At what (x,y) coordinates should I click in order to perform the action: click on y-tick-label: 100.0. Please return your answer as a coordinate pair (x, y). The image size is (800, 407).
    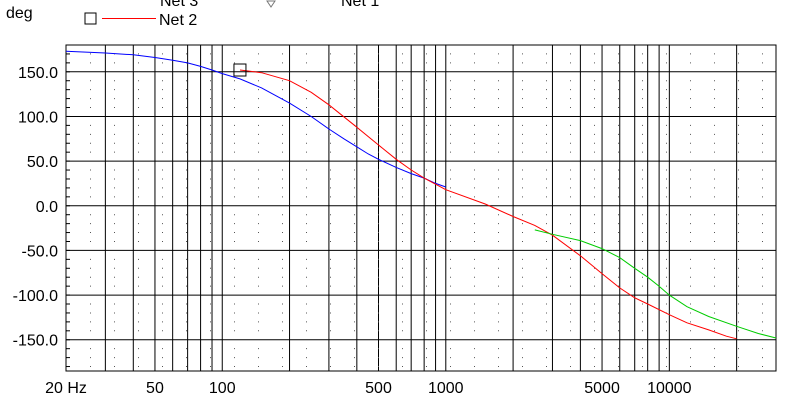
    Looking at the image, I should click on (38, 117).